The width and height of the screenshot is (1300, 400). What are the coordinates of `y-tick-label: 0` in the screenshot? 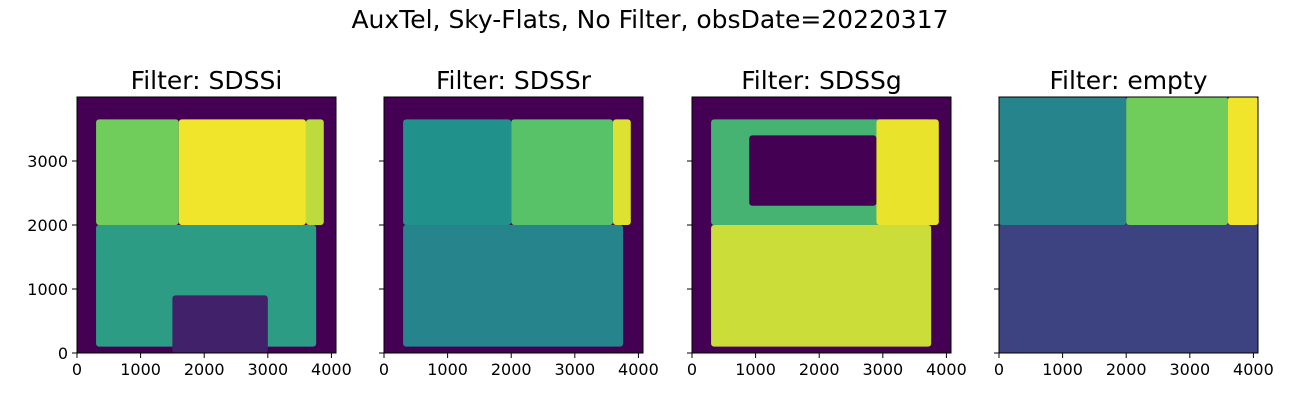 It's located at (63, 353).